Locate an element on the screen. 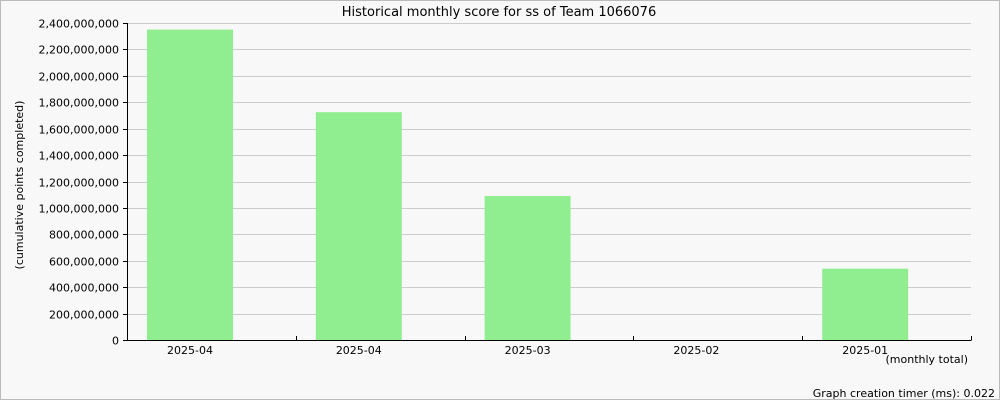  x-tick-label: 2025-03 is located at coordinates (528, 350).